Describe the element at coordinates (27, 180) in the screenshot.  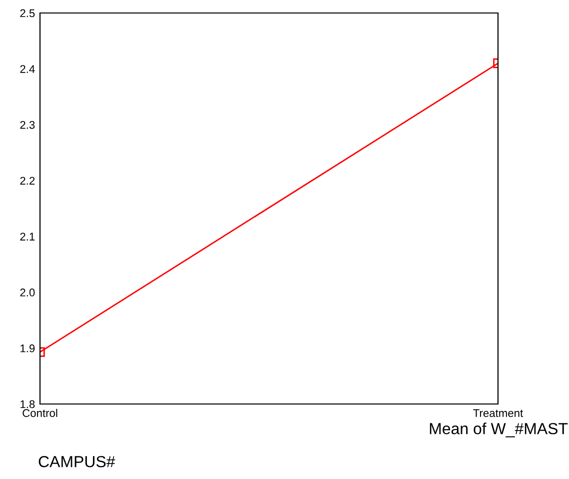
I see `y-tick-label: 2.2` at that location.